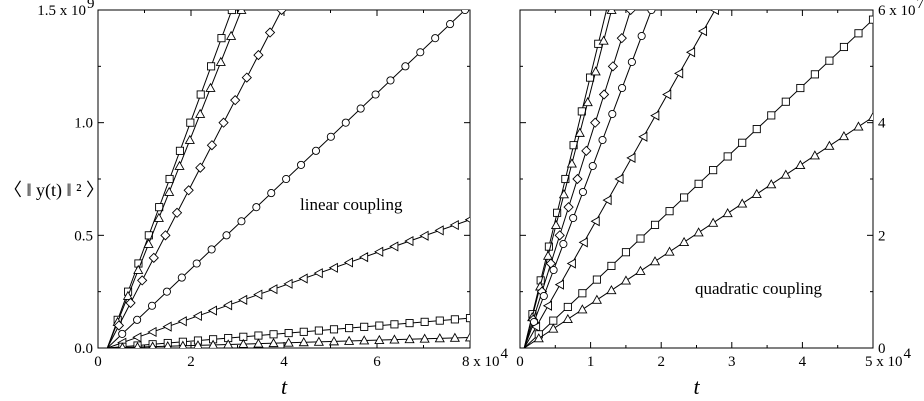  Describe the element at coordinates (565, 179) in the screenshot. I see `data-series` at that location.